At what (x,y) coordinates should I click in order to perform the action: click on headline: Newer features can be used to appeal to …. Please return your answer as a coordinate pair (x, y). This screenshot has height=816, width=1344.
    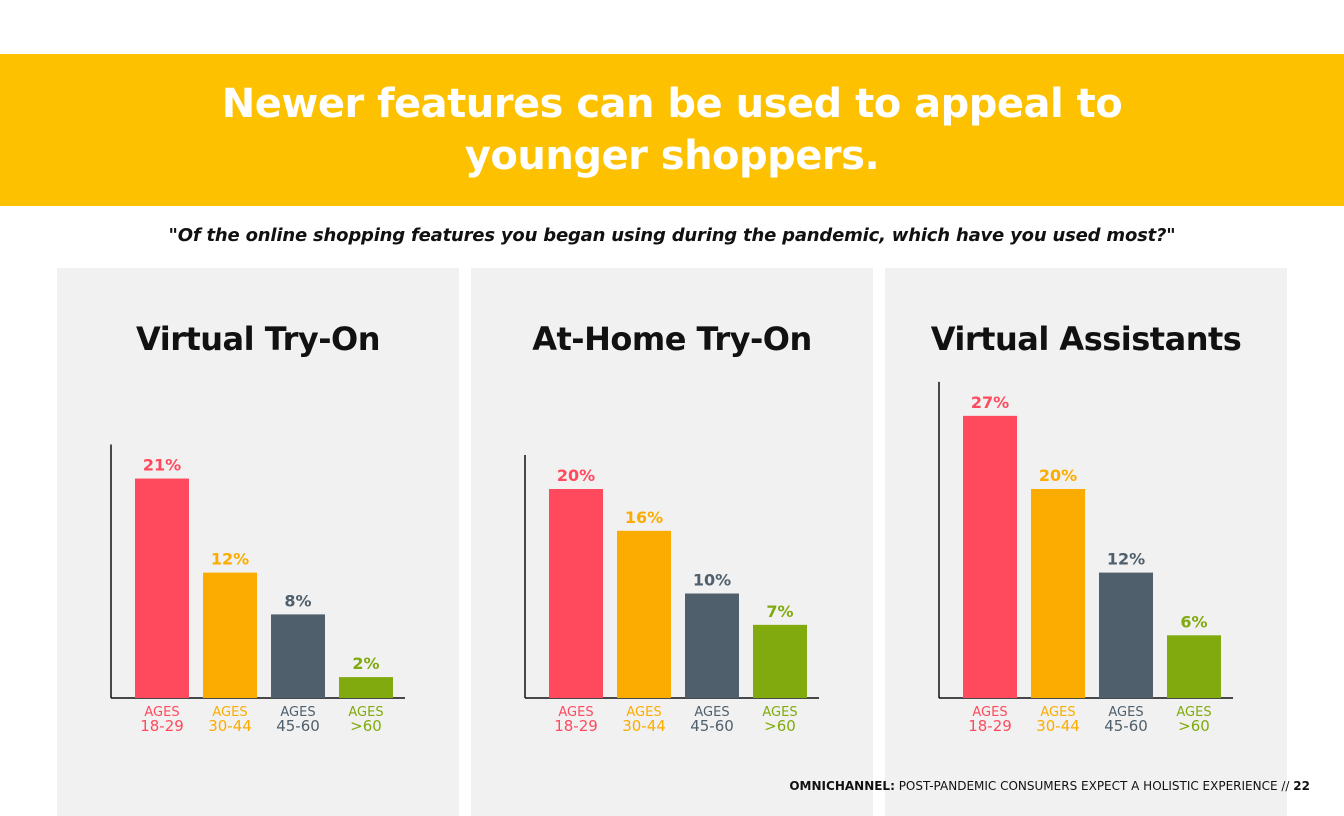
    Looking at the image, I should click on (672, 130).